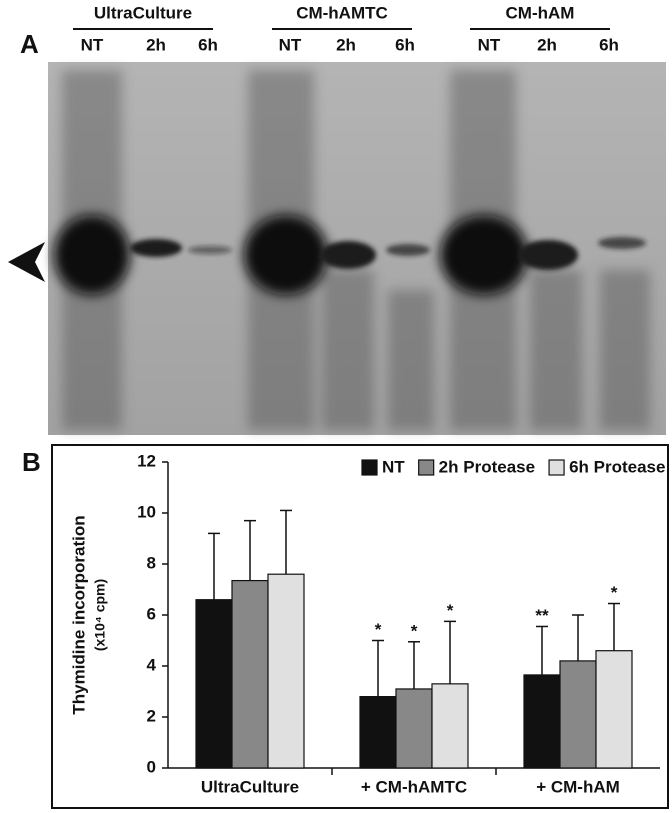  Describe the element at coordinates (151, 766) in the screenshot. I see `y-tick-label: 0` at that location.